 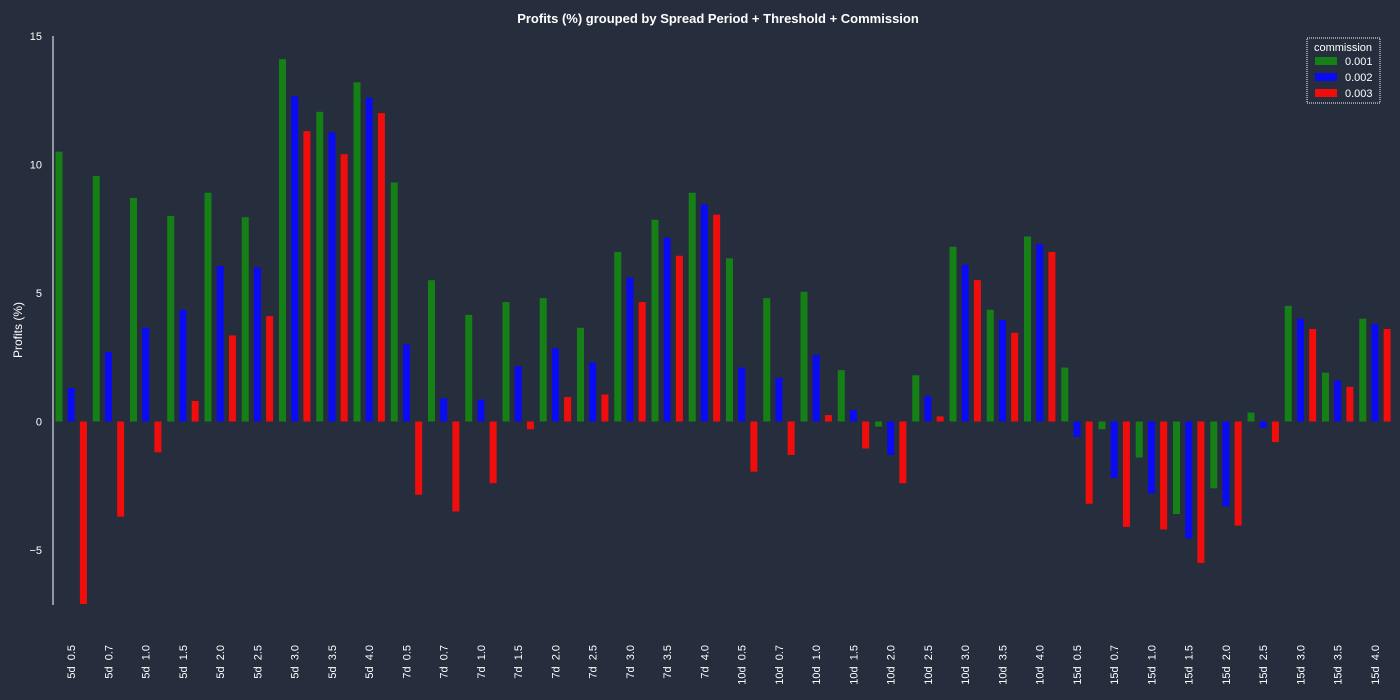 What do you see at coordinates (706, 662) in the screenshot?
I see `x-tick-label: 7d 4.0` at bounding box center [706, 662].